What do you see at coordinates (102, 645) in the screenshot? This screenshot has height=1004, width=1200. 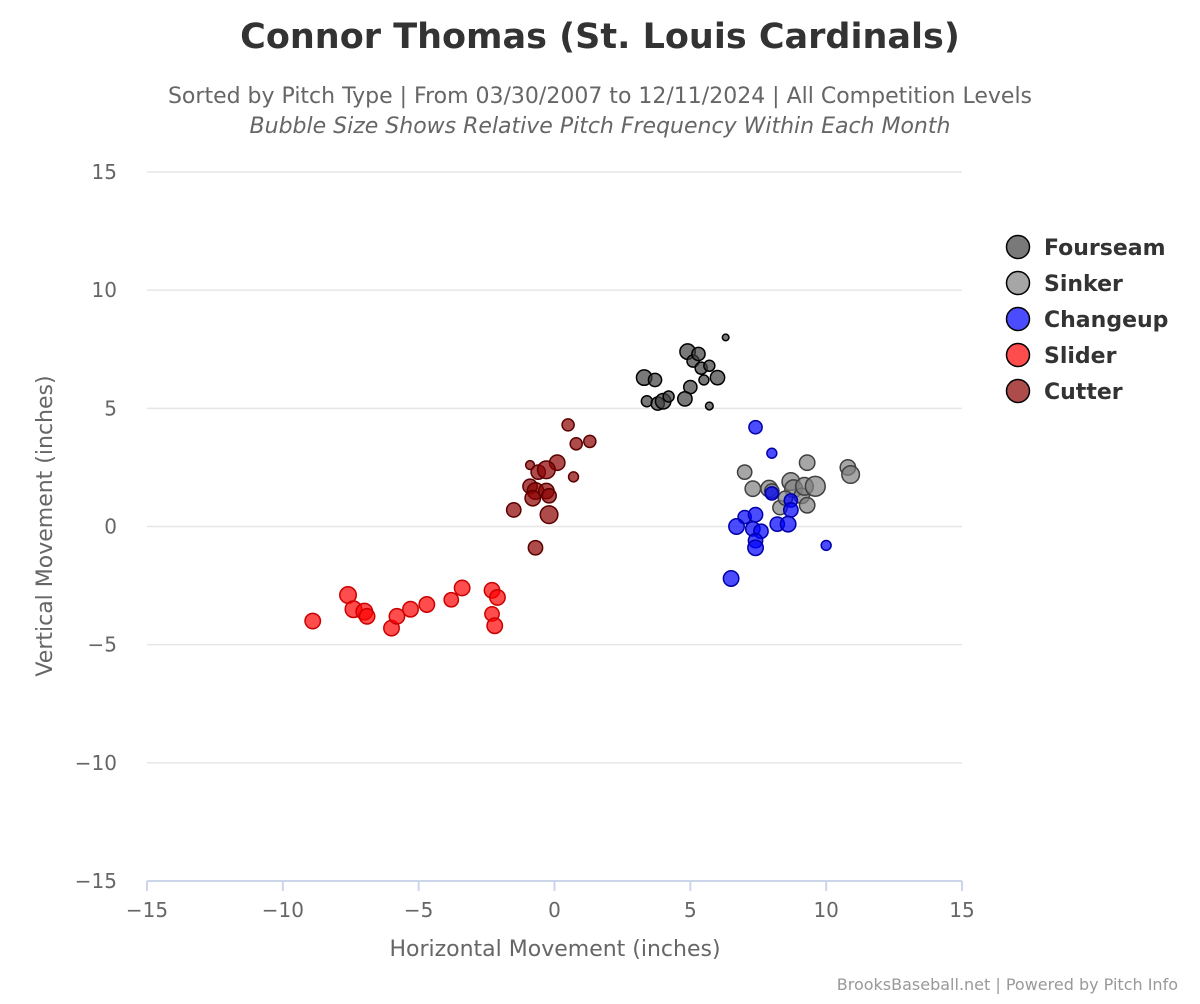 I see `y-tick-label: −5` at bounding box center [102, 645].